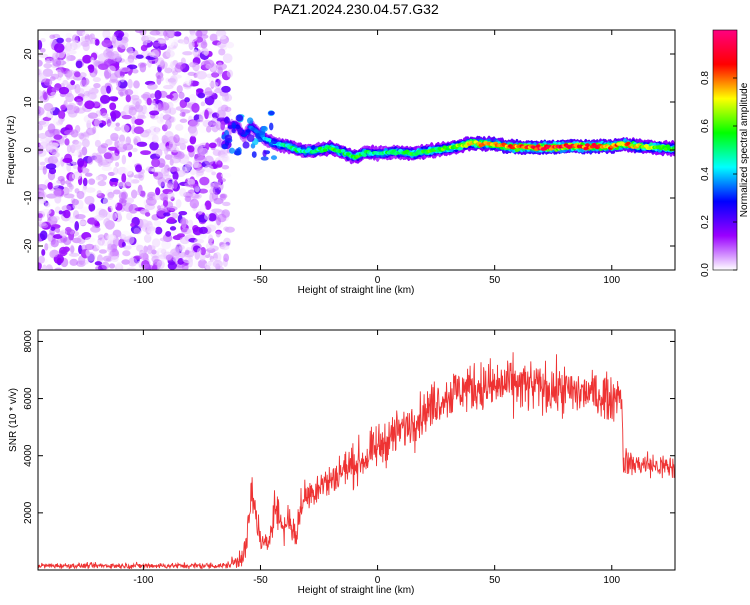  What do you see at coordinates (725, 150) in the screenshot?
I see `colorbar-gradient` at bounding box center [725, 150].